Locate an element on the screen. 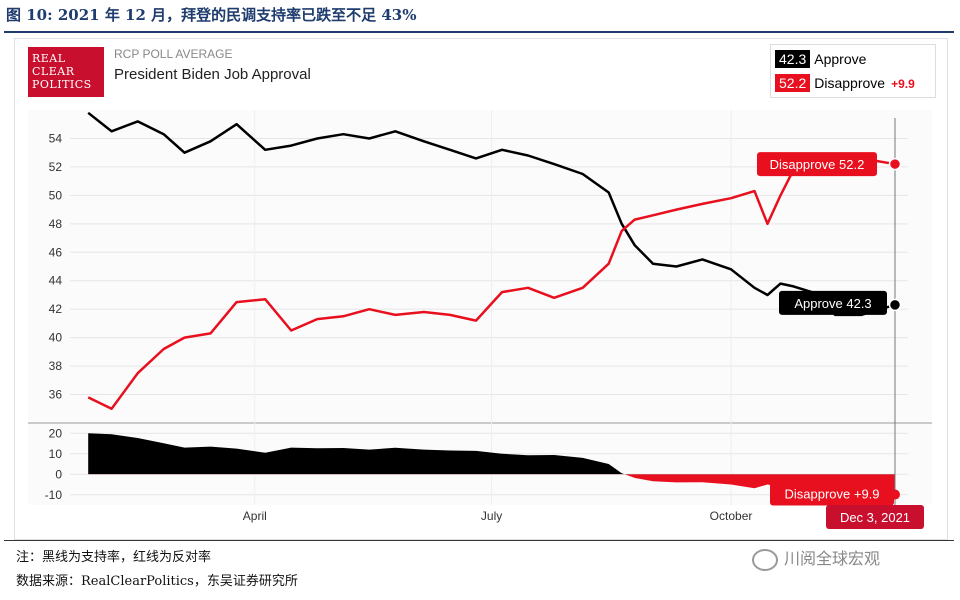  wechat-icon is located at coordinates (765, 559).